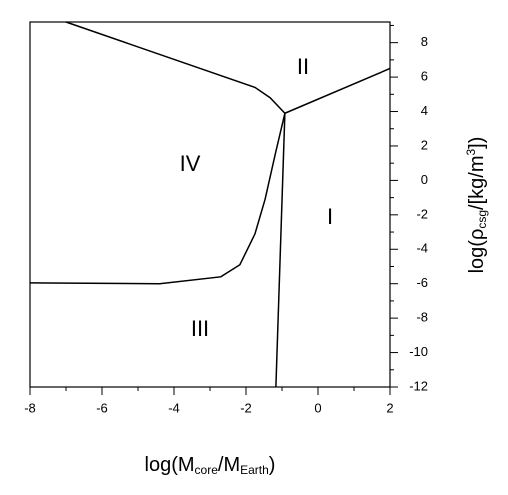  What do you see at coordinates (272, 465) in the screenshot?
I see `x-label-part: )` at bounding box center [272, 465].